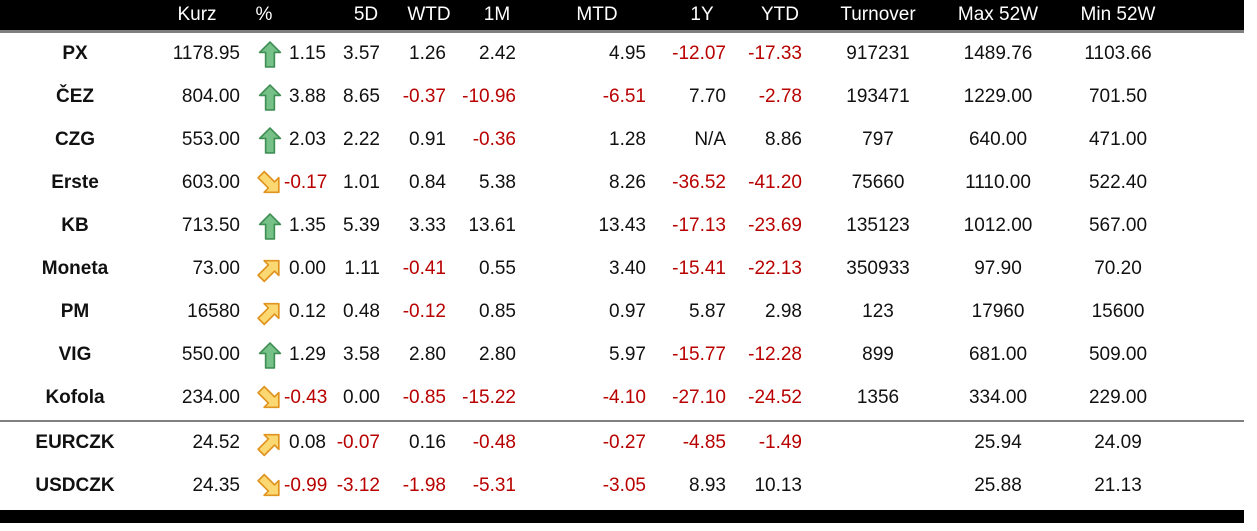  Describe the element at coordinates (307, 225) in the screenshot. I see `pct-cell: 1.35` at that location.